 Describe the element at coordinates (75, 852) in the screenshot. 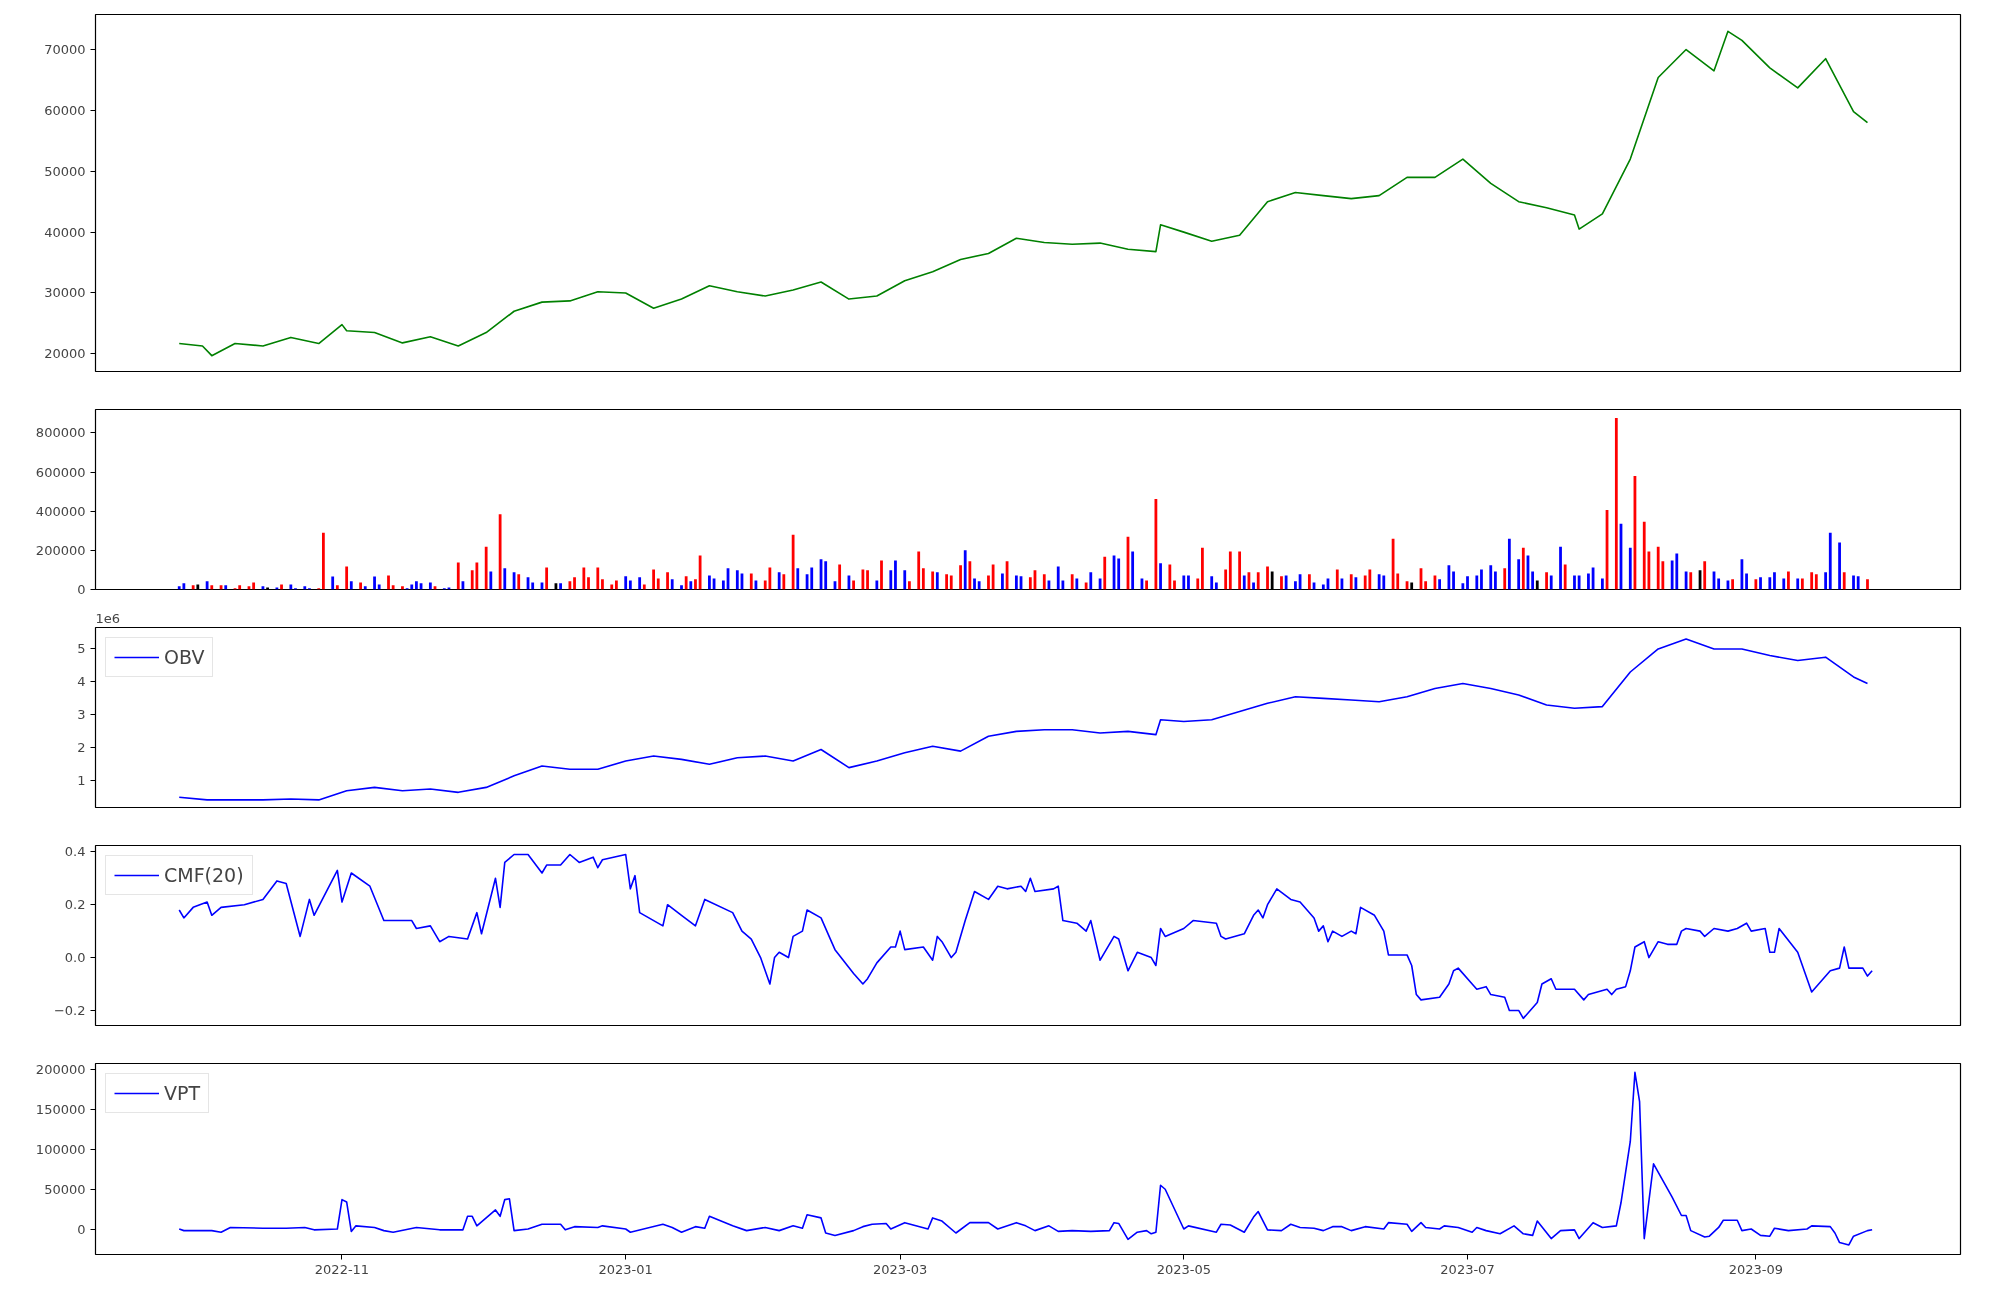

I see `y-tick-label: 0.4` at that location.